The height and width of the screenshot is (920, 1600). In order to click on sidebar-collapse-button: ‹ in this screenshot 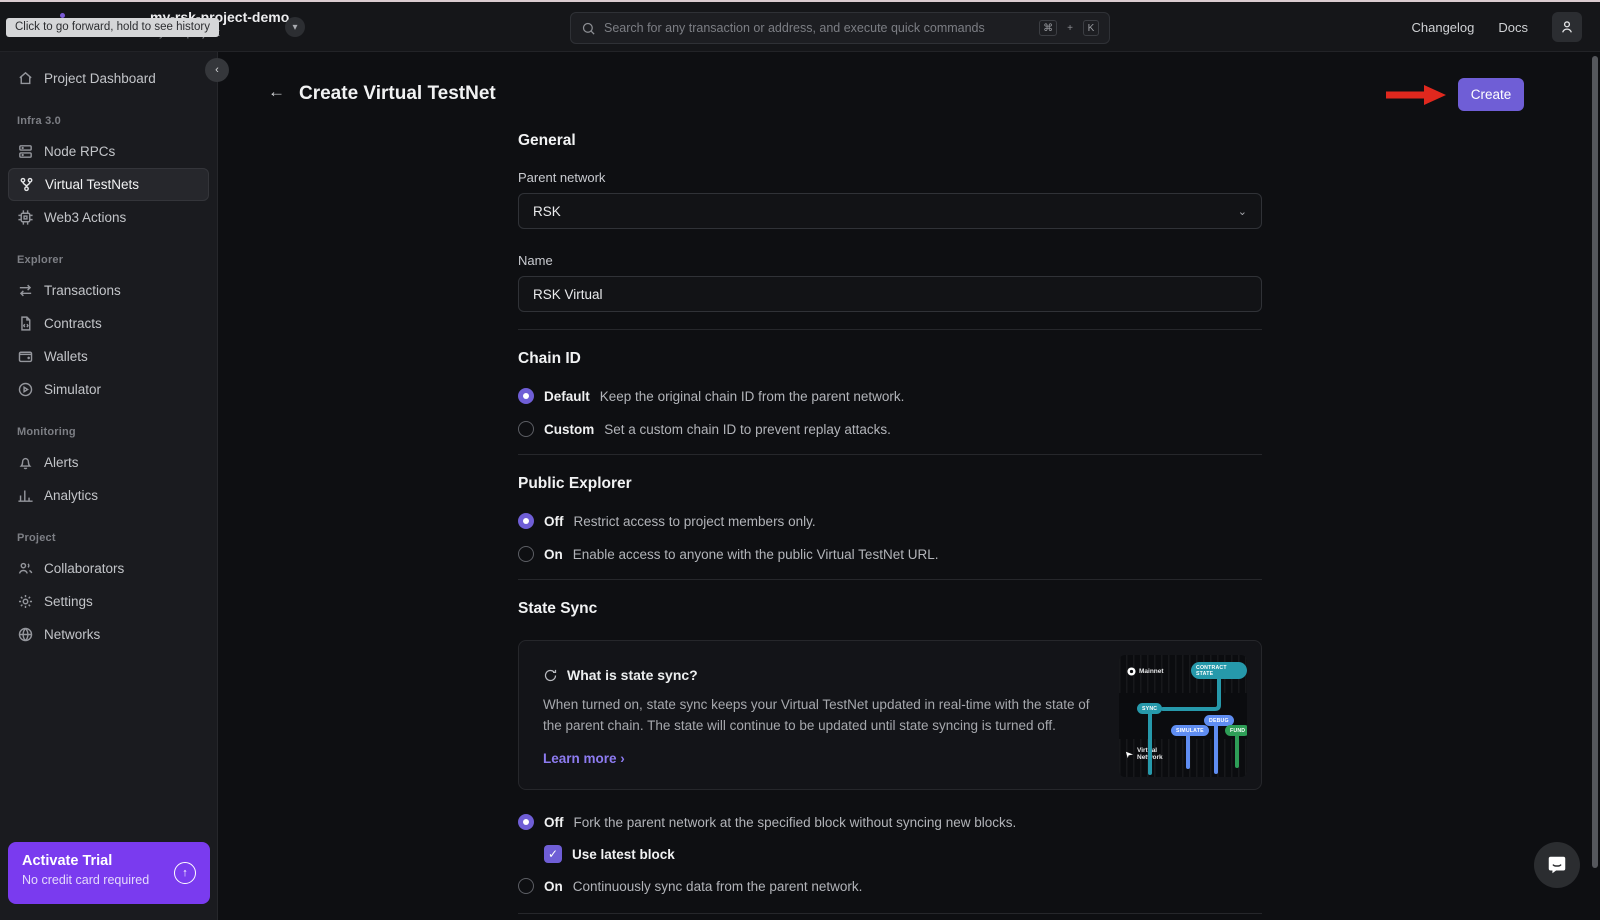, I will do `click(217, 70)`.